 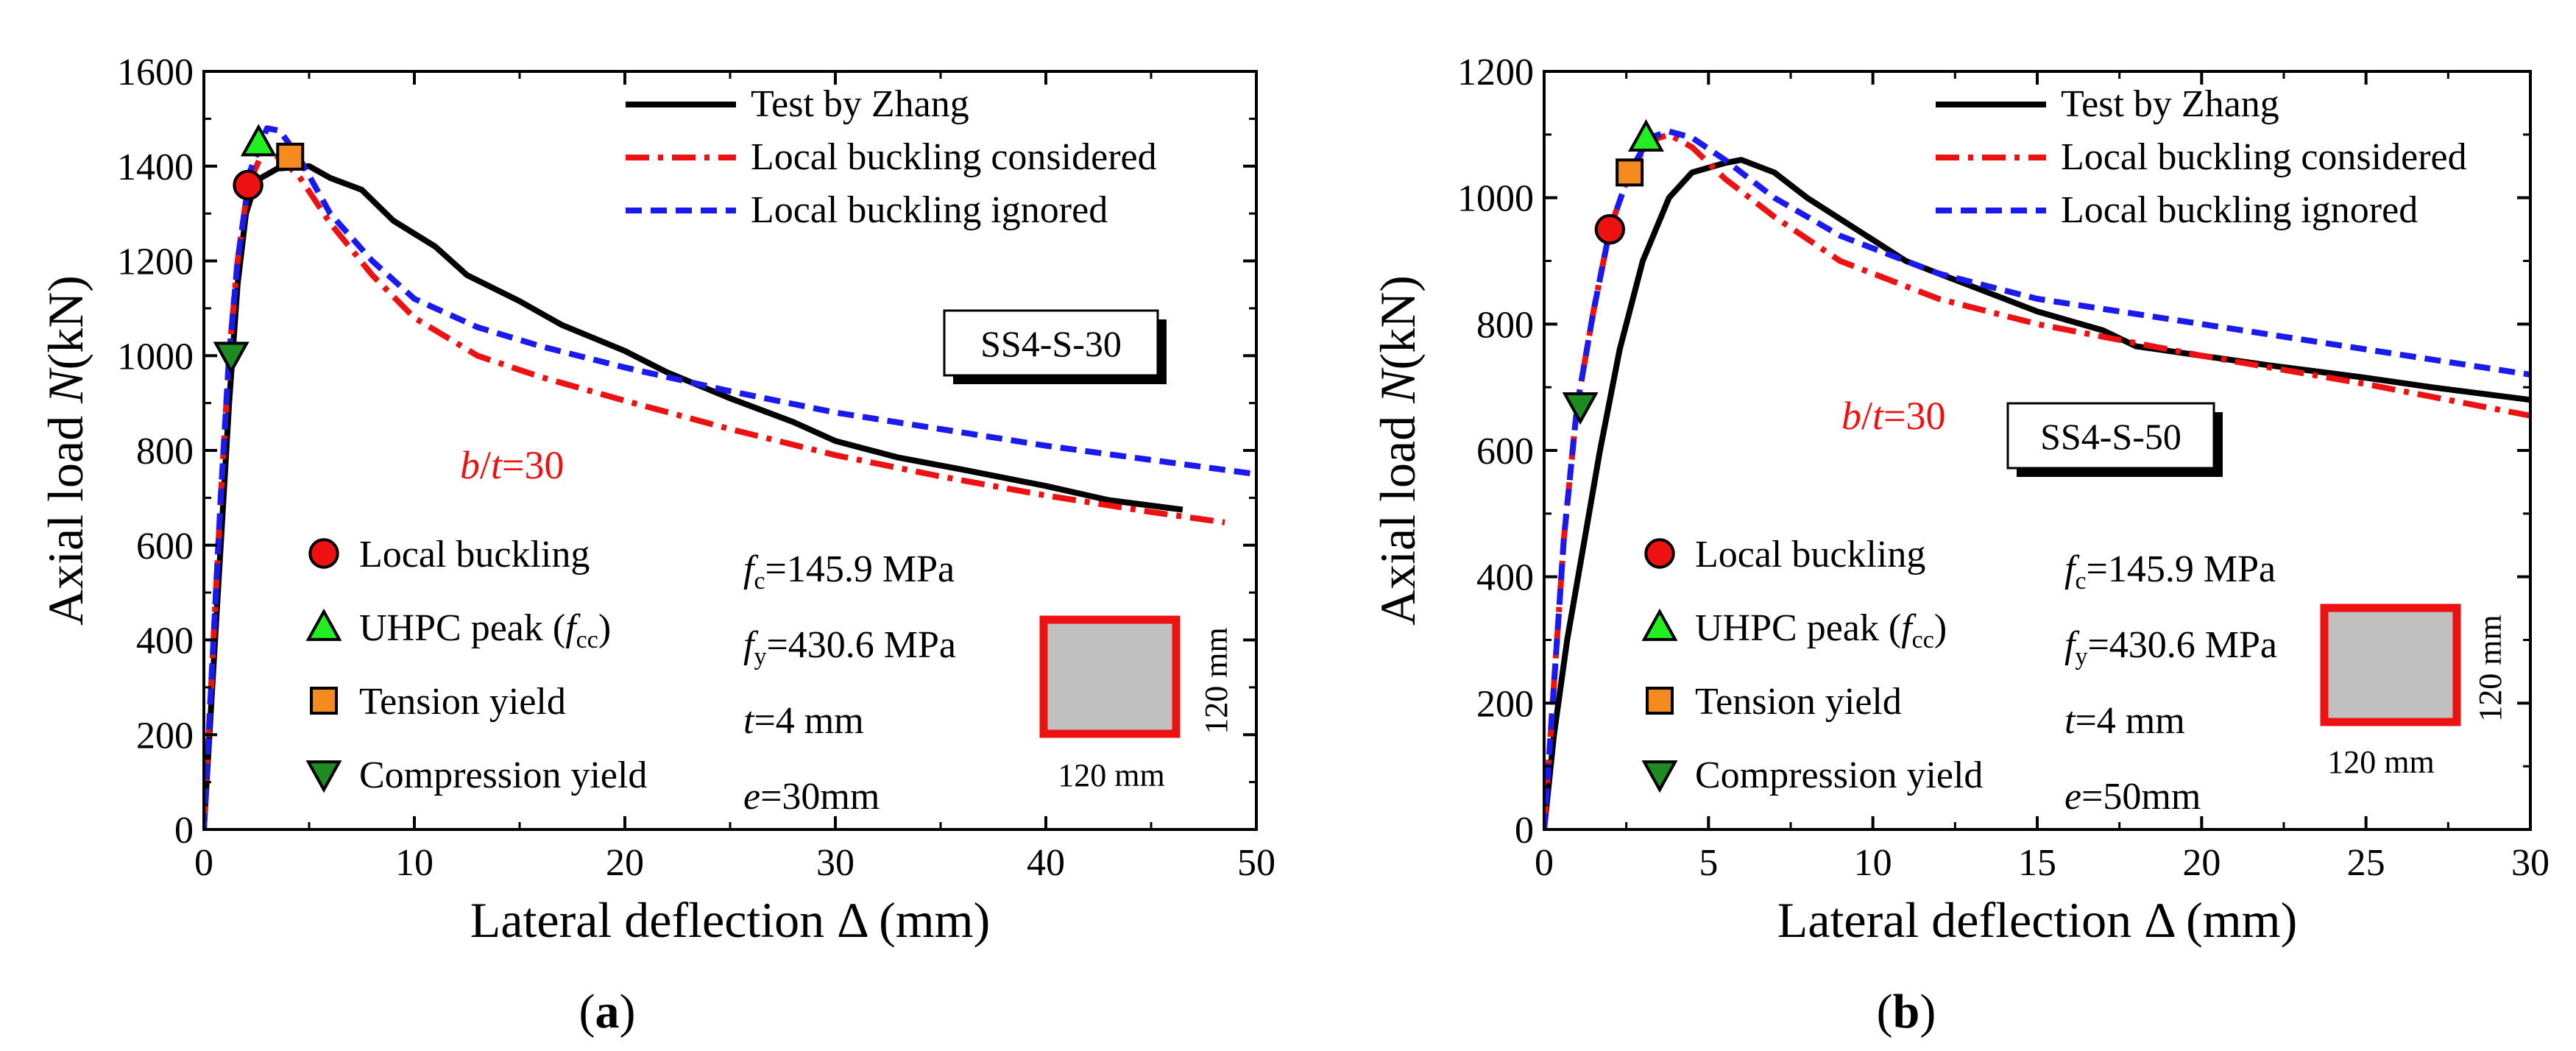 What do you see at coordinates (155, 72) in the screenshot?
I see `y-tick-label: 1600` at bounding box center [155, 72].